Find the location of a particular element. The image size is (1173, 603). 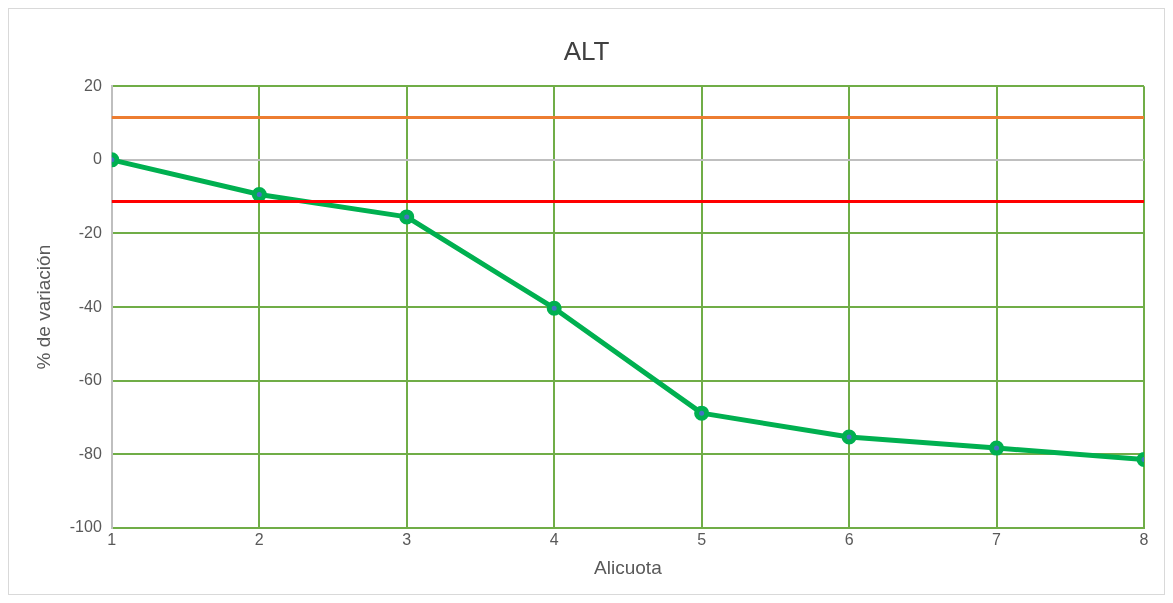

x-tick-label: 2 is located at coordinates (259, 540).